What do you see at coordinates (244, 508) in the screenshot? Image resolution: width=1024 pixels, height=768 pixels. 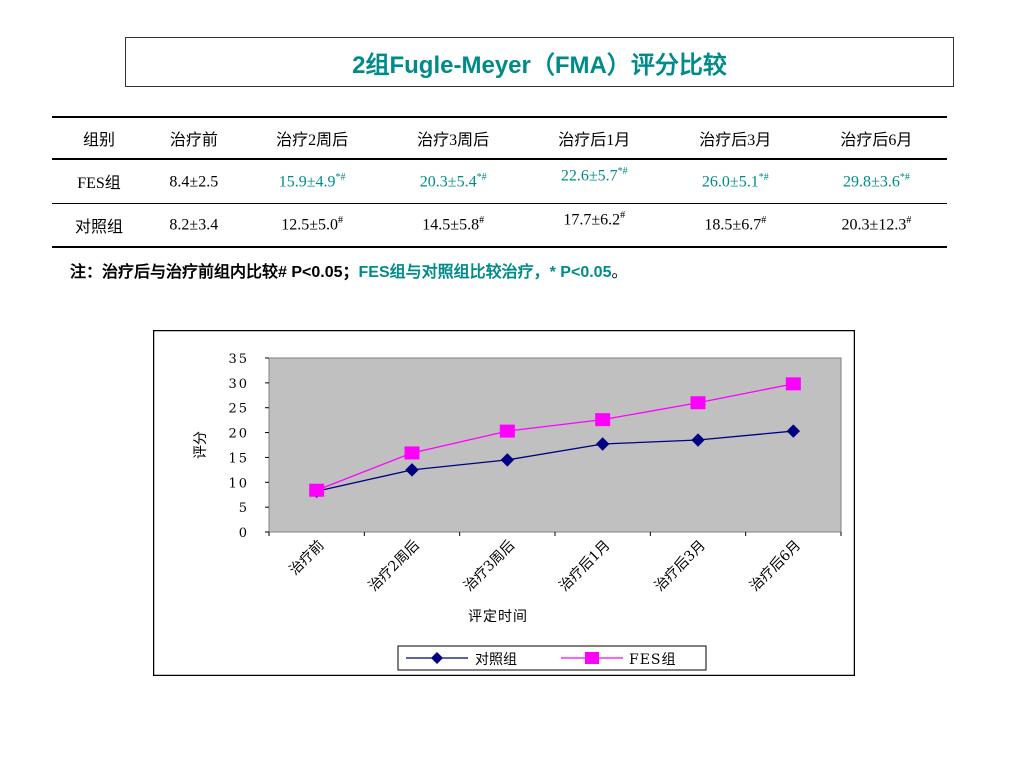 I see `y-tick-label: 5` at bounding box center [244, 508].